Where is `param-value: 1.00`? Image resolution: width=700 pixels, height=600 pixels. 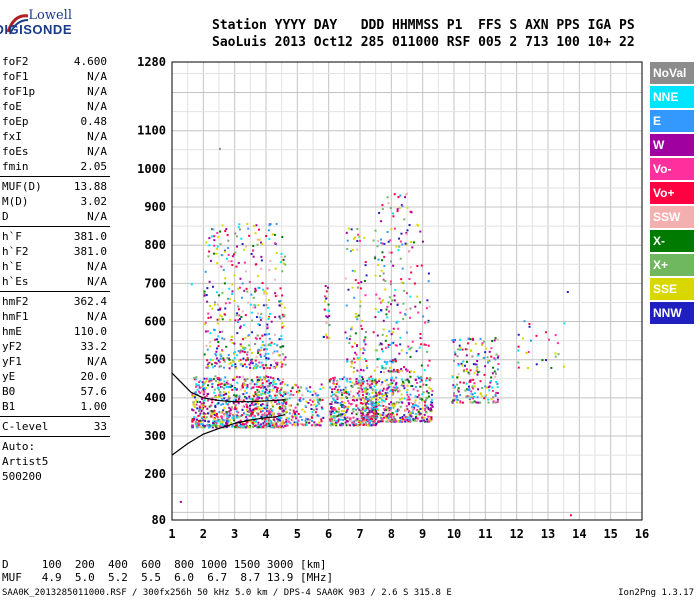 param-value: 1.00 is located at coordinates (94, 406).